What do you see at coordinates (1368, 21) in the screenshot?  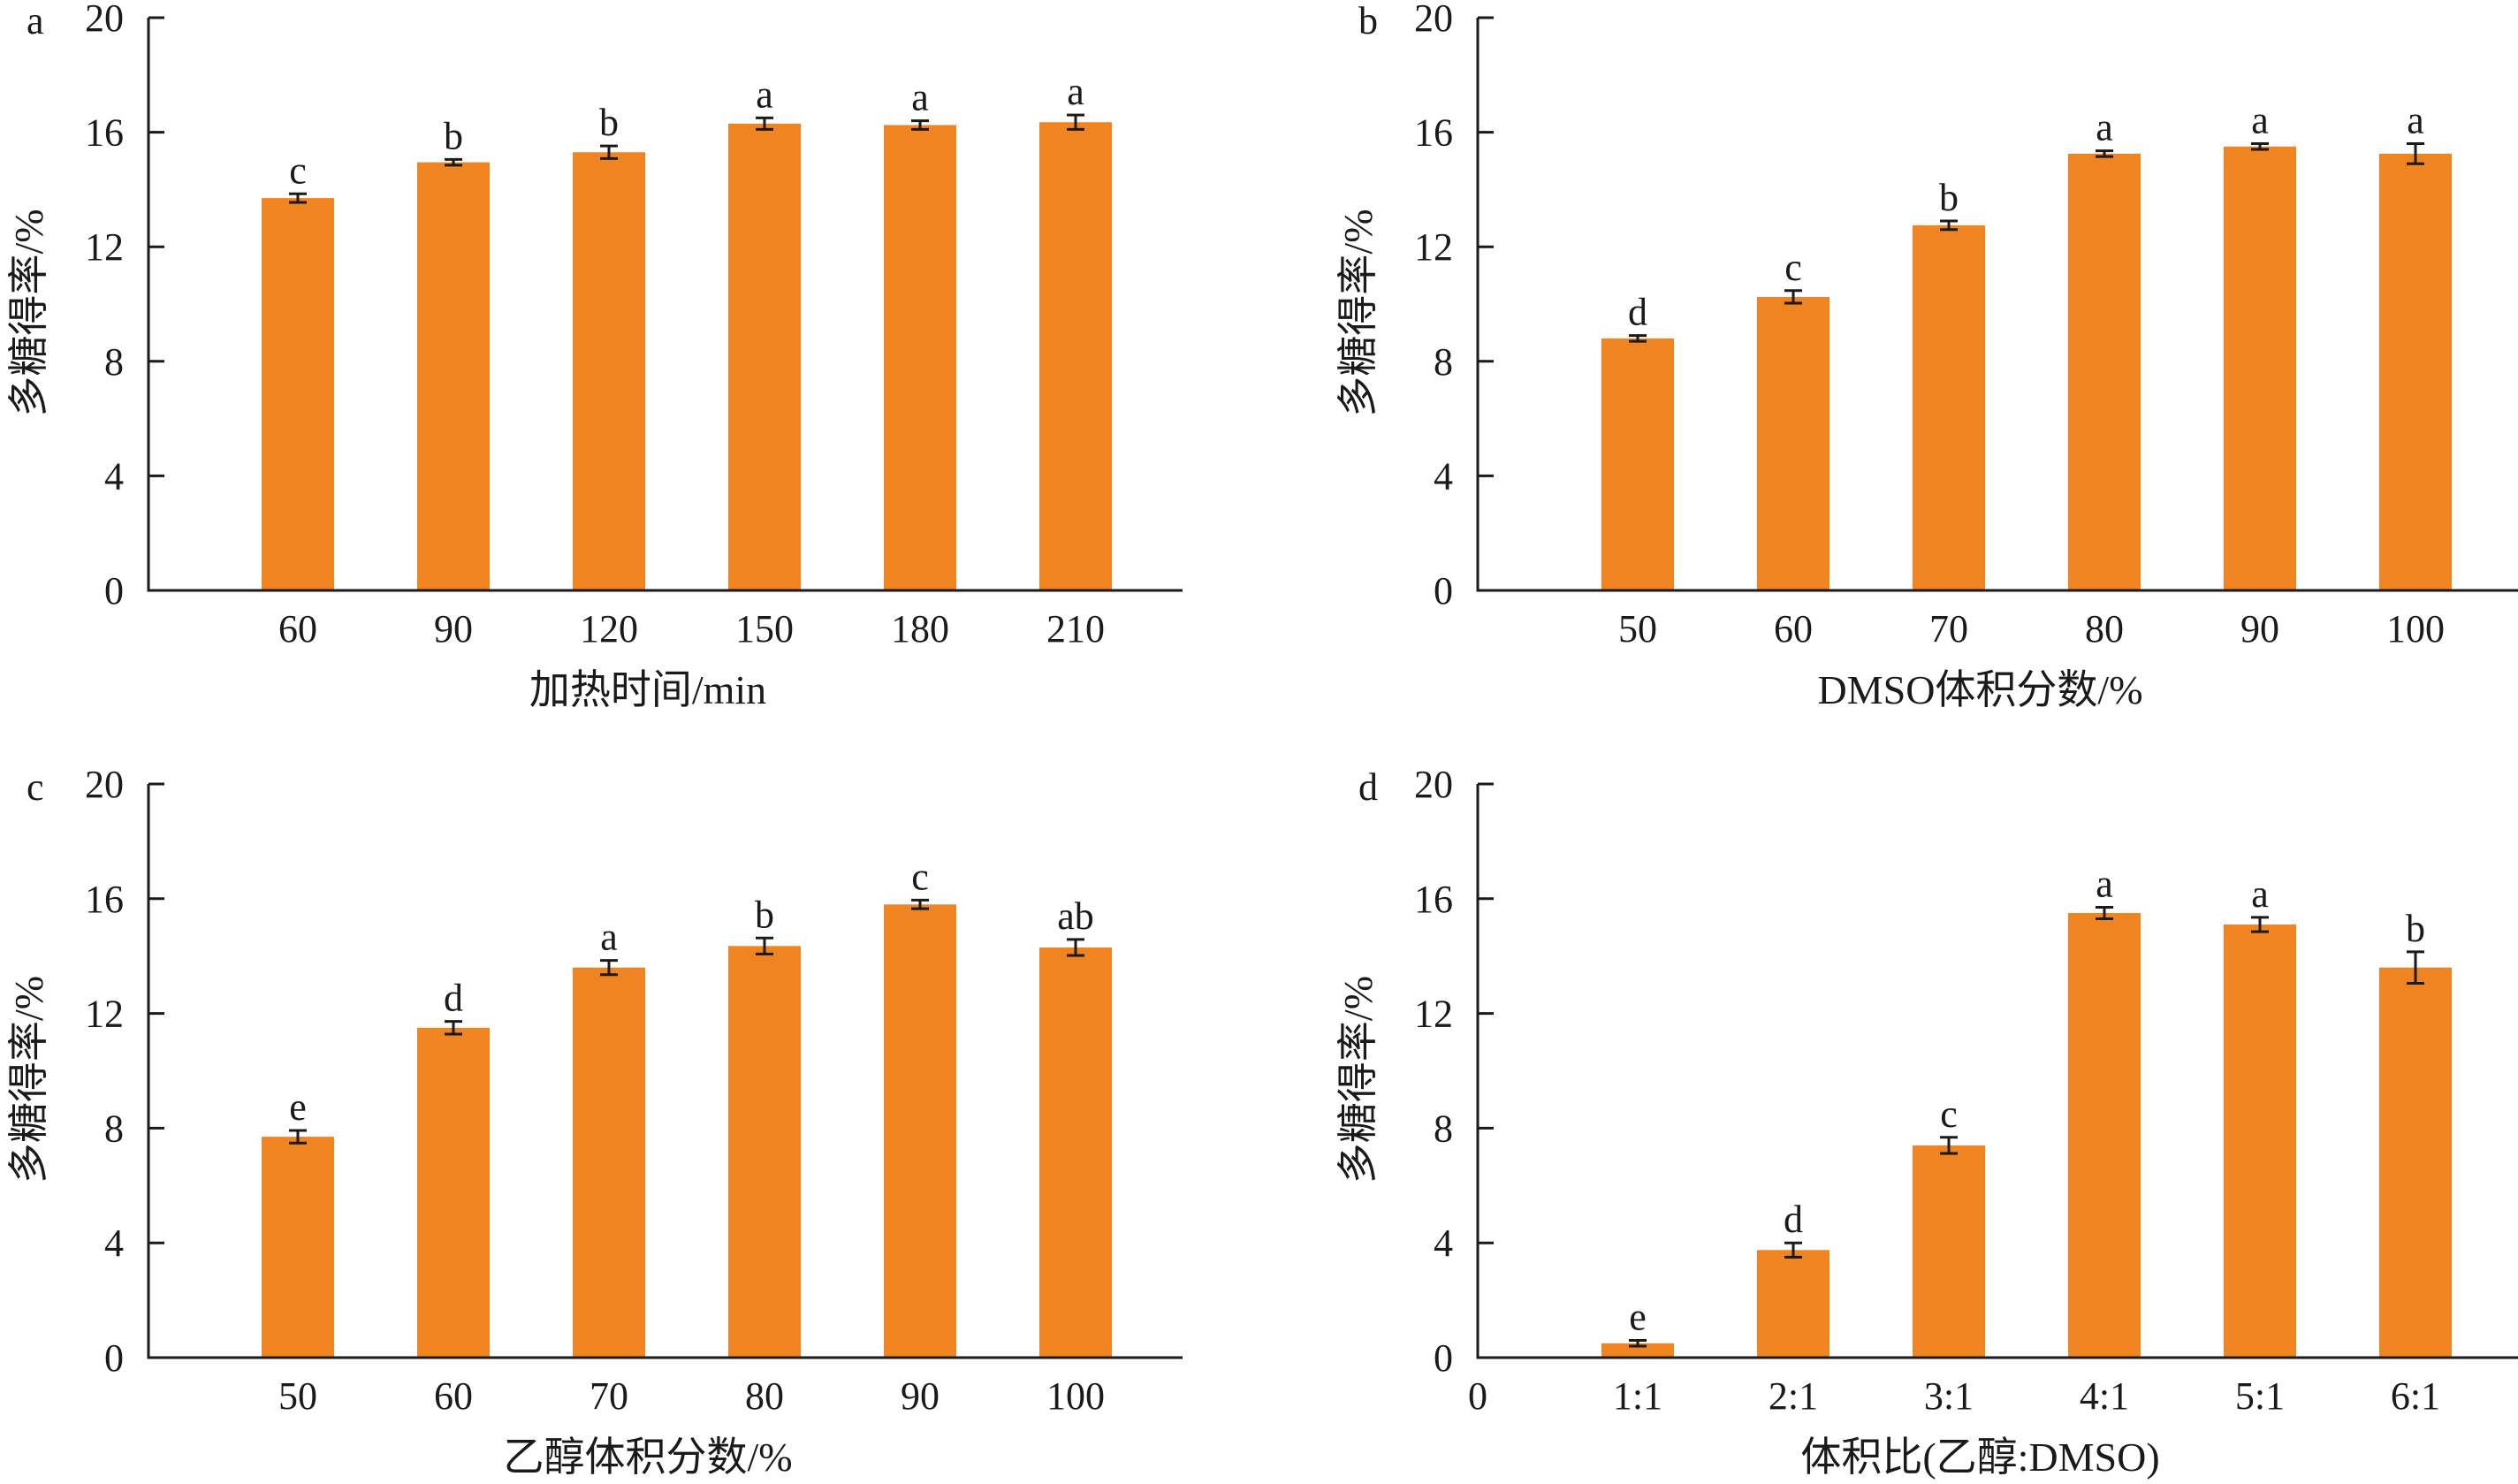 I see `panel-letter: b` at bounding box center [1368, 21].